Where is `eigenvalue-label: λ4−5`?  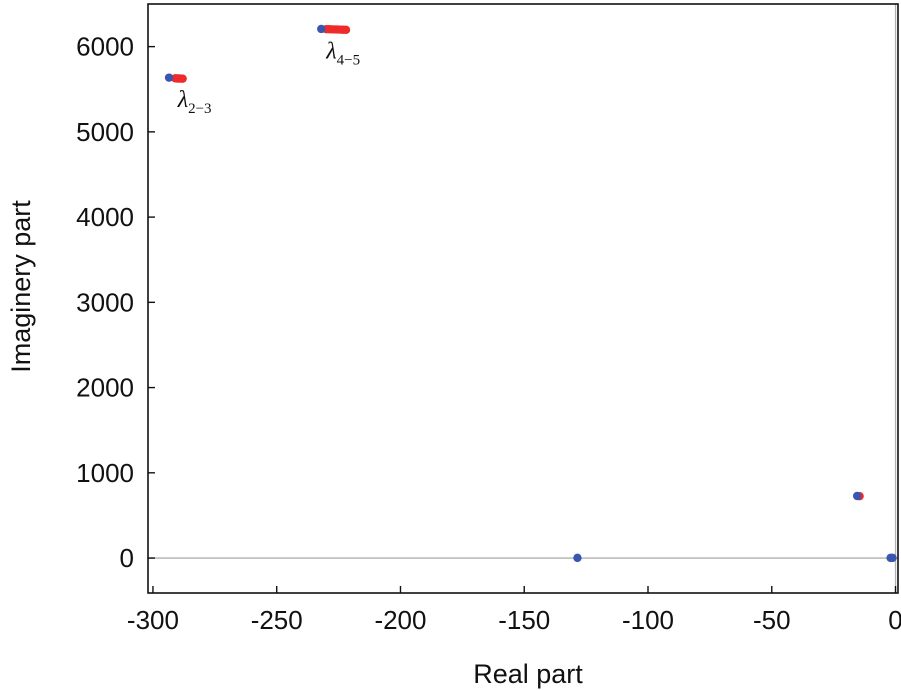 eigenvalue-label: λ4−5 is located at coordinates (342, 54).